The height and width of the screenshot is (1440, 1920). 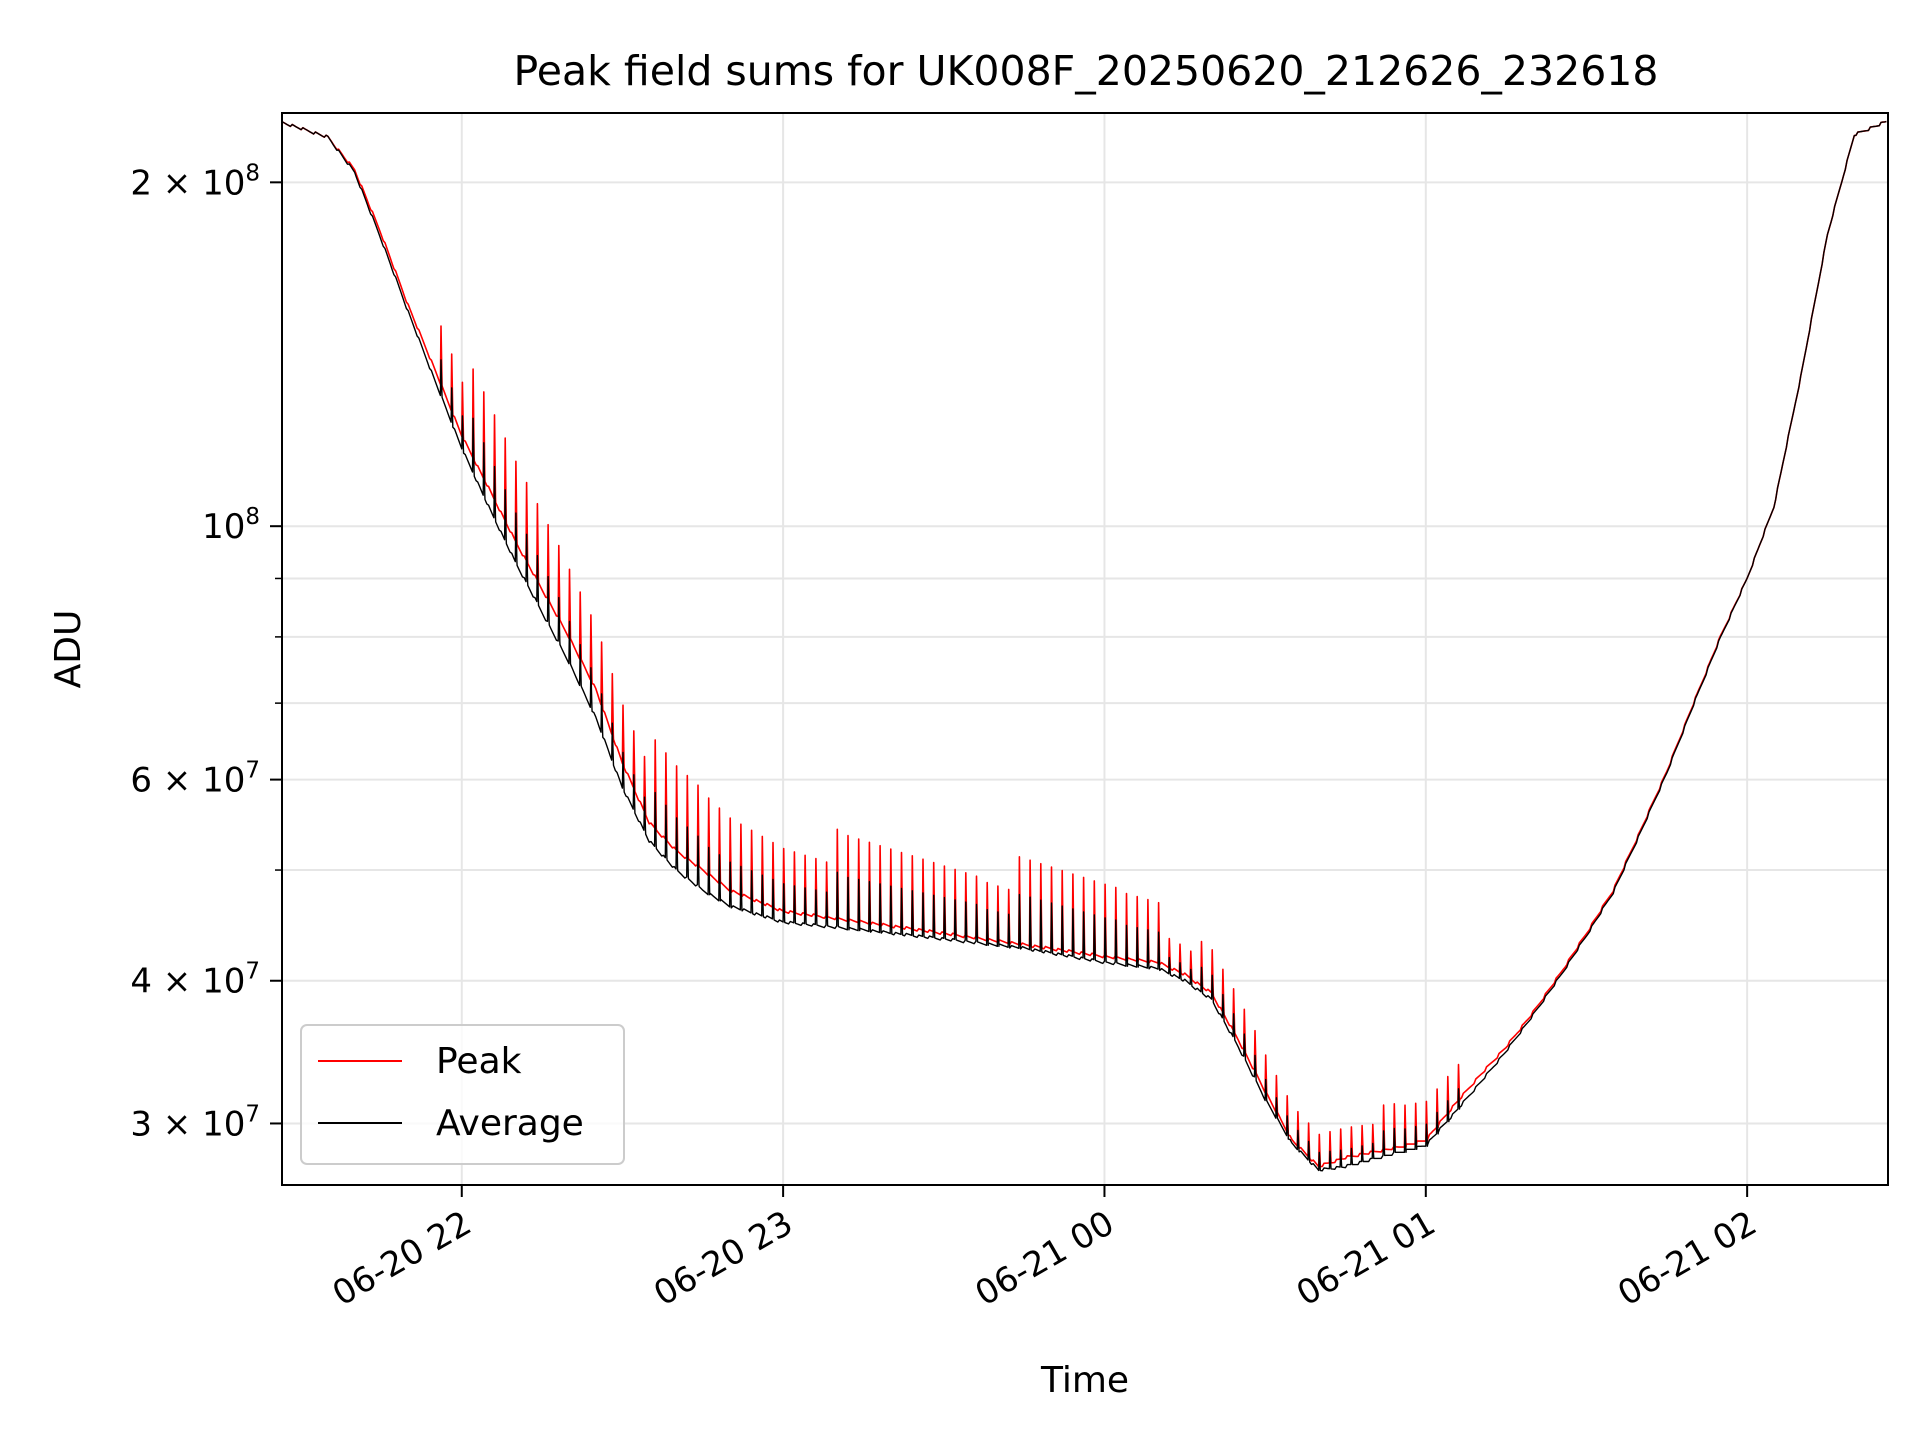 I want to click on y-tick-mantissa: 3, so click(x=141, y=1124).